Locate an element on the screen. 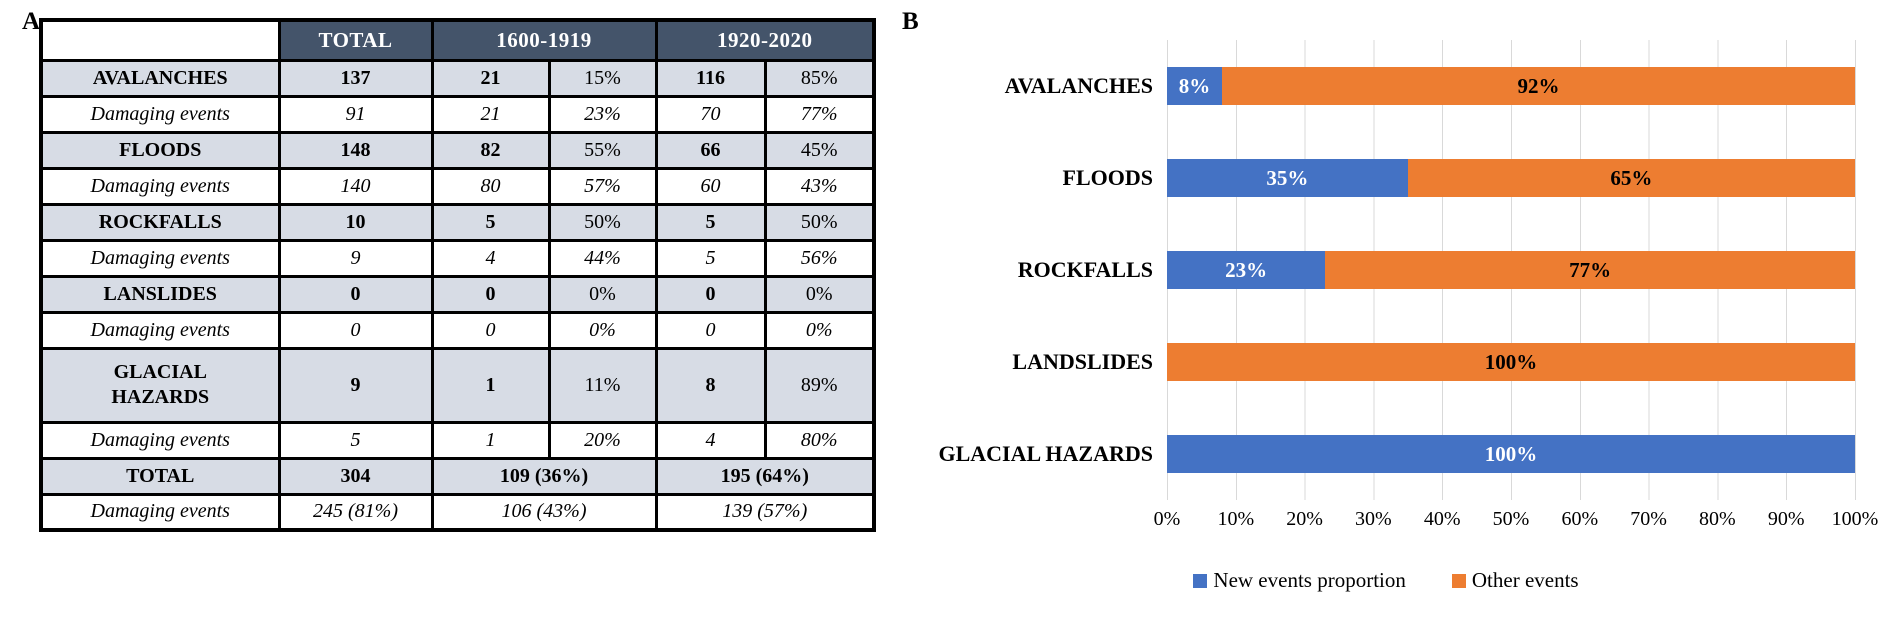  bar-segment-new-events: 23% is located at coordinates (1246, 270).